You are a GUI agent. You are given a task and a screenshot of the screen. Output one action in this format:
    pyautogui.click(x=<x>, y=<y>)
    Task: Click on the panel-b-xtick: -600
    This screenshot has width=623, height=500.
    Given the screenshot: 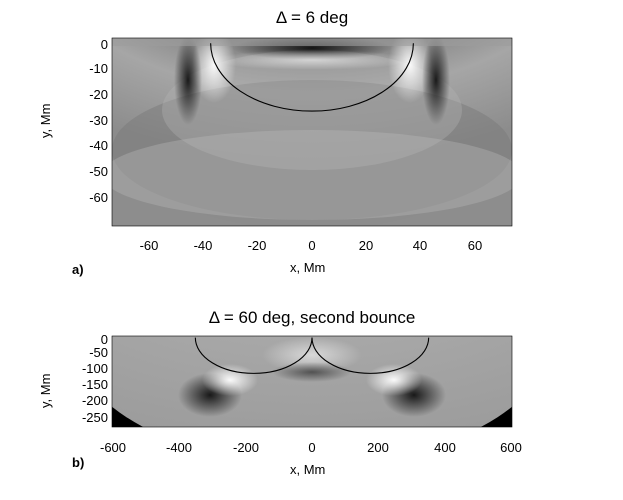 What is the action you would take?
    pyautogui.click(x=113, y=447)
    